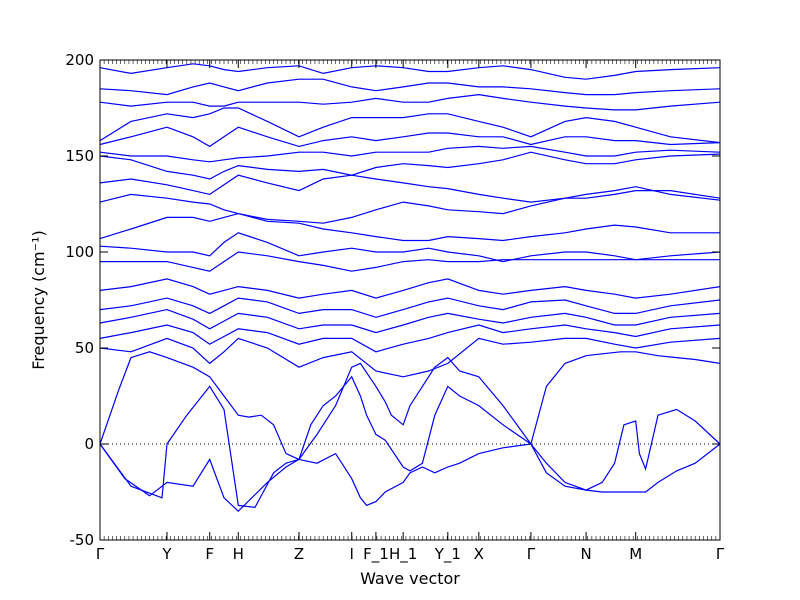 This screenshot has height=600, width=800. I want to click on x-tick-label: H, so click(238, 554).